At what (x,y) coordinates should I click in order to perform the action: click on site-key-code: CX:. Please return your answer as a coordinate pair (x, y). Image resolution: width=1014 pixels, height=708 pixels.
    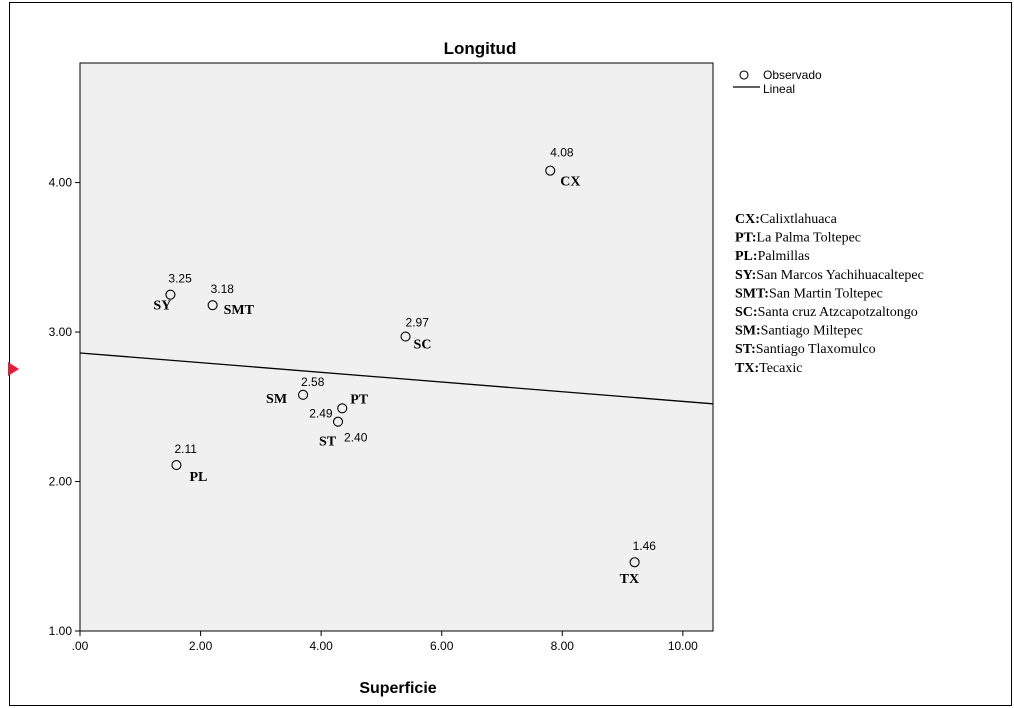
    Looking at the image, I should click on (747, 219).